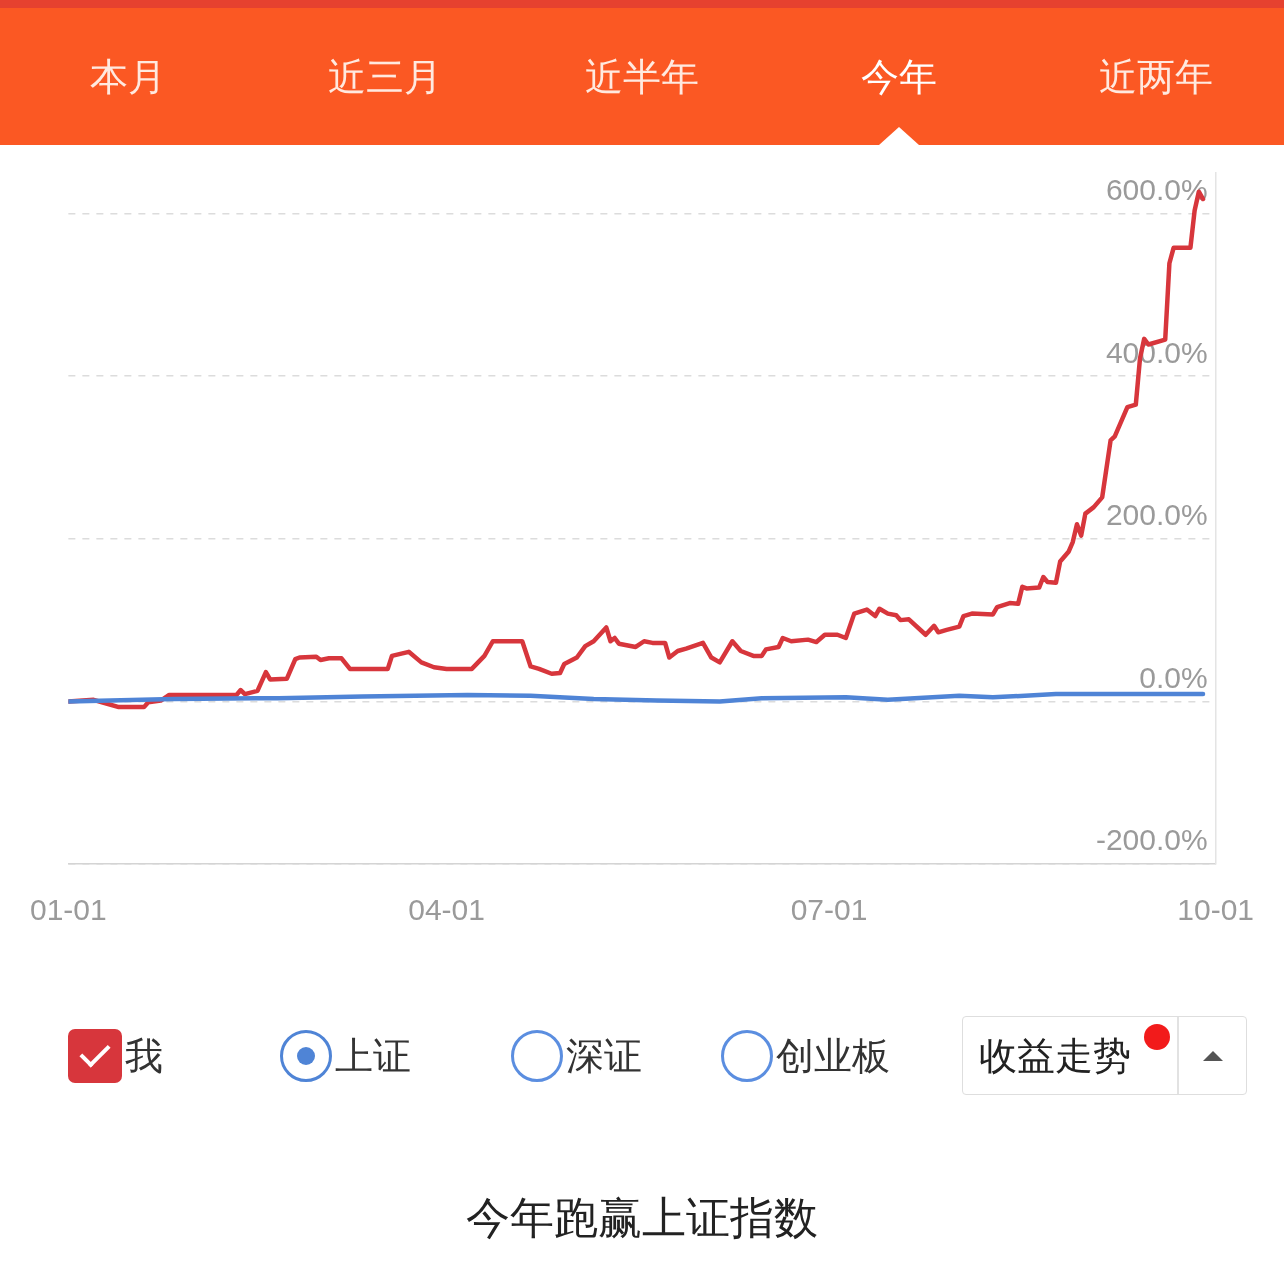 The height and width of the screenshot is (1284, 1284). Describe the element at coordinates (833, 1056) in the screenshot. I see `text: 创业板` at that location.